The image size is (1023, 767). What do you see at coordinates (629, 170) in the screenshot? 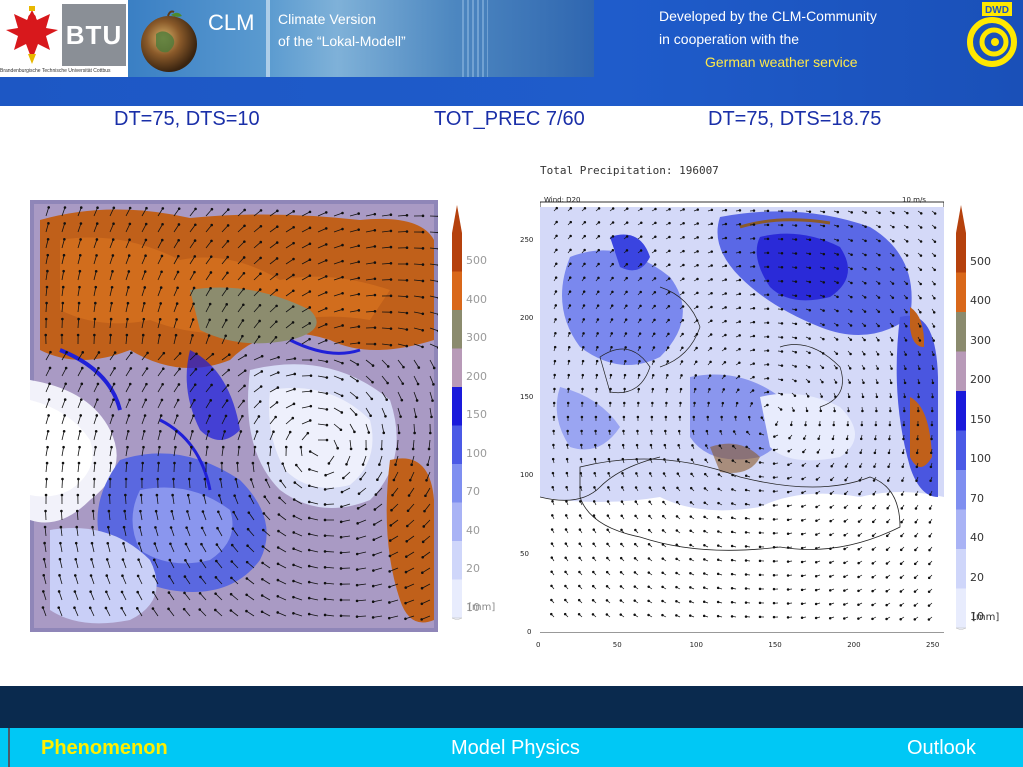
I see `plot-title: Total Precipitation: 196007` at bounding box center [629, 170].